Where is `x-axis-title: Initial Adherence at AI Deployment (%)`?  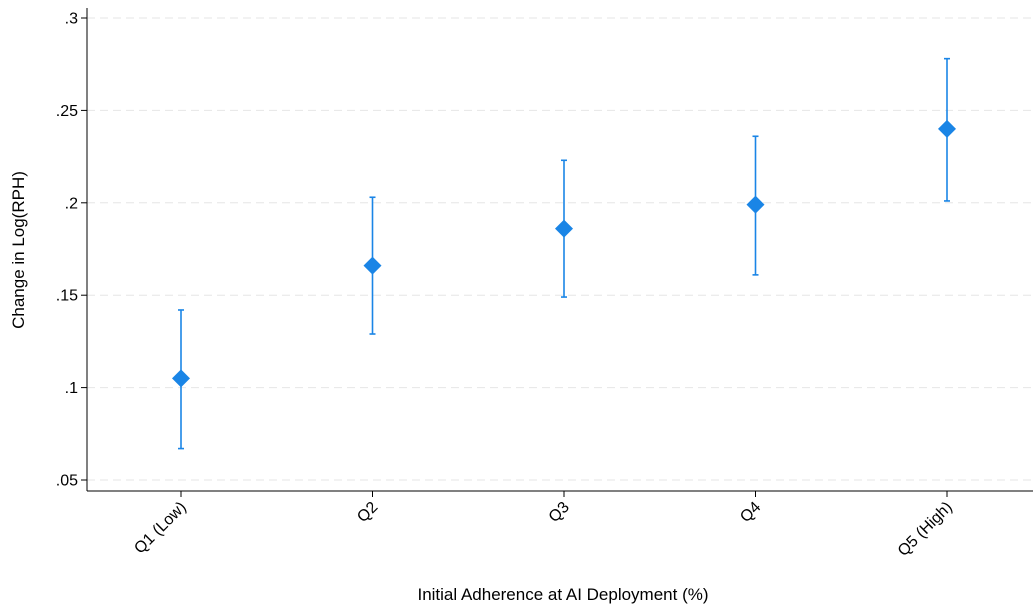
x-axis-title: Initial Adherence at AI Deployment (%) is located at coordinates (562, 594).